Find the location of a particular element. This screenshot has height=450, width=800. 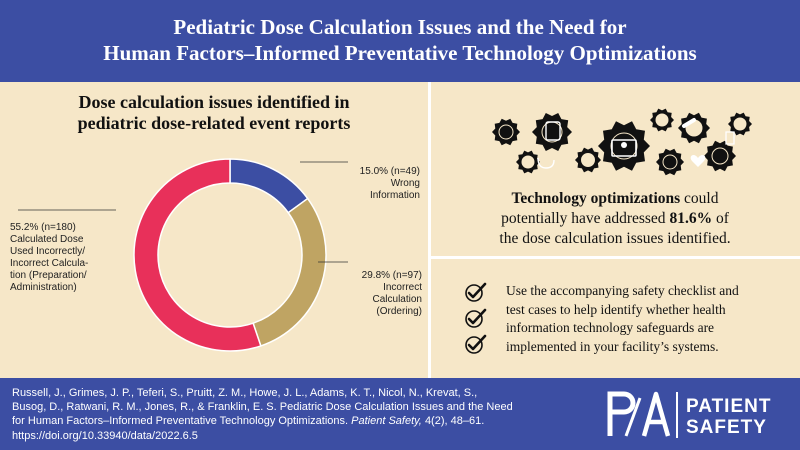

slice-label-calc-text3: Incorrect Calcula- is located at coordinates (49, 263).